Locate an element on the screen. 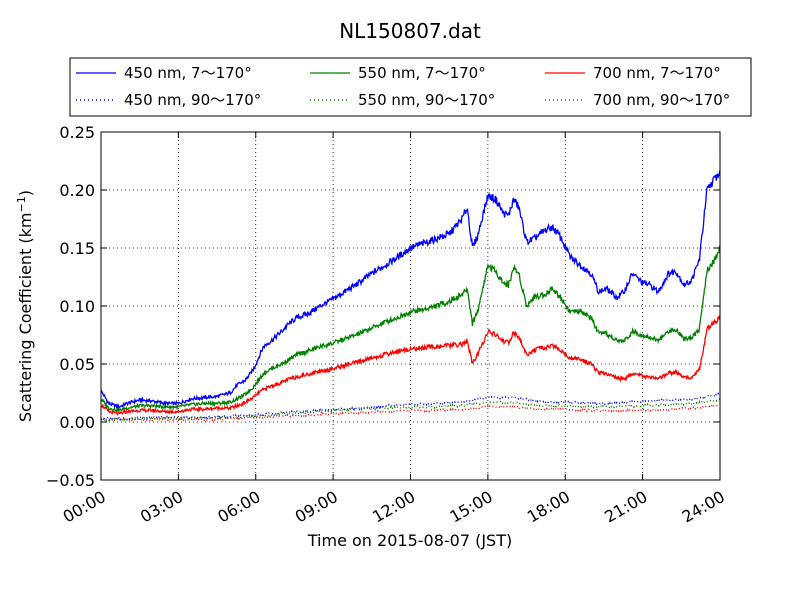 This screenshot has height=604, width=800. x-axis-label: Time on 2015-08-07 (JST) is located at coordinates (409, 540).